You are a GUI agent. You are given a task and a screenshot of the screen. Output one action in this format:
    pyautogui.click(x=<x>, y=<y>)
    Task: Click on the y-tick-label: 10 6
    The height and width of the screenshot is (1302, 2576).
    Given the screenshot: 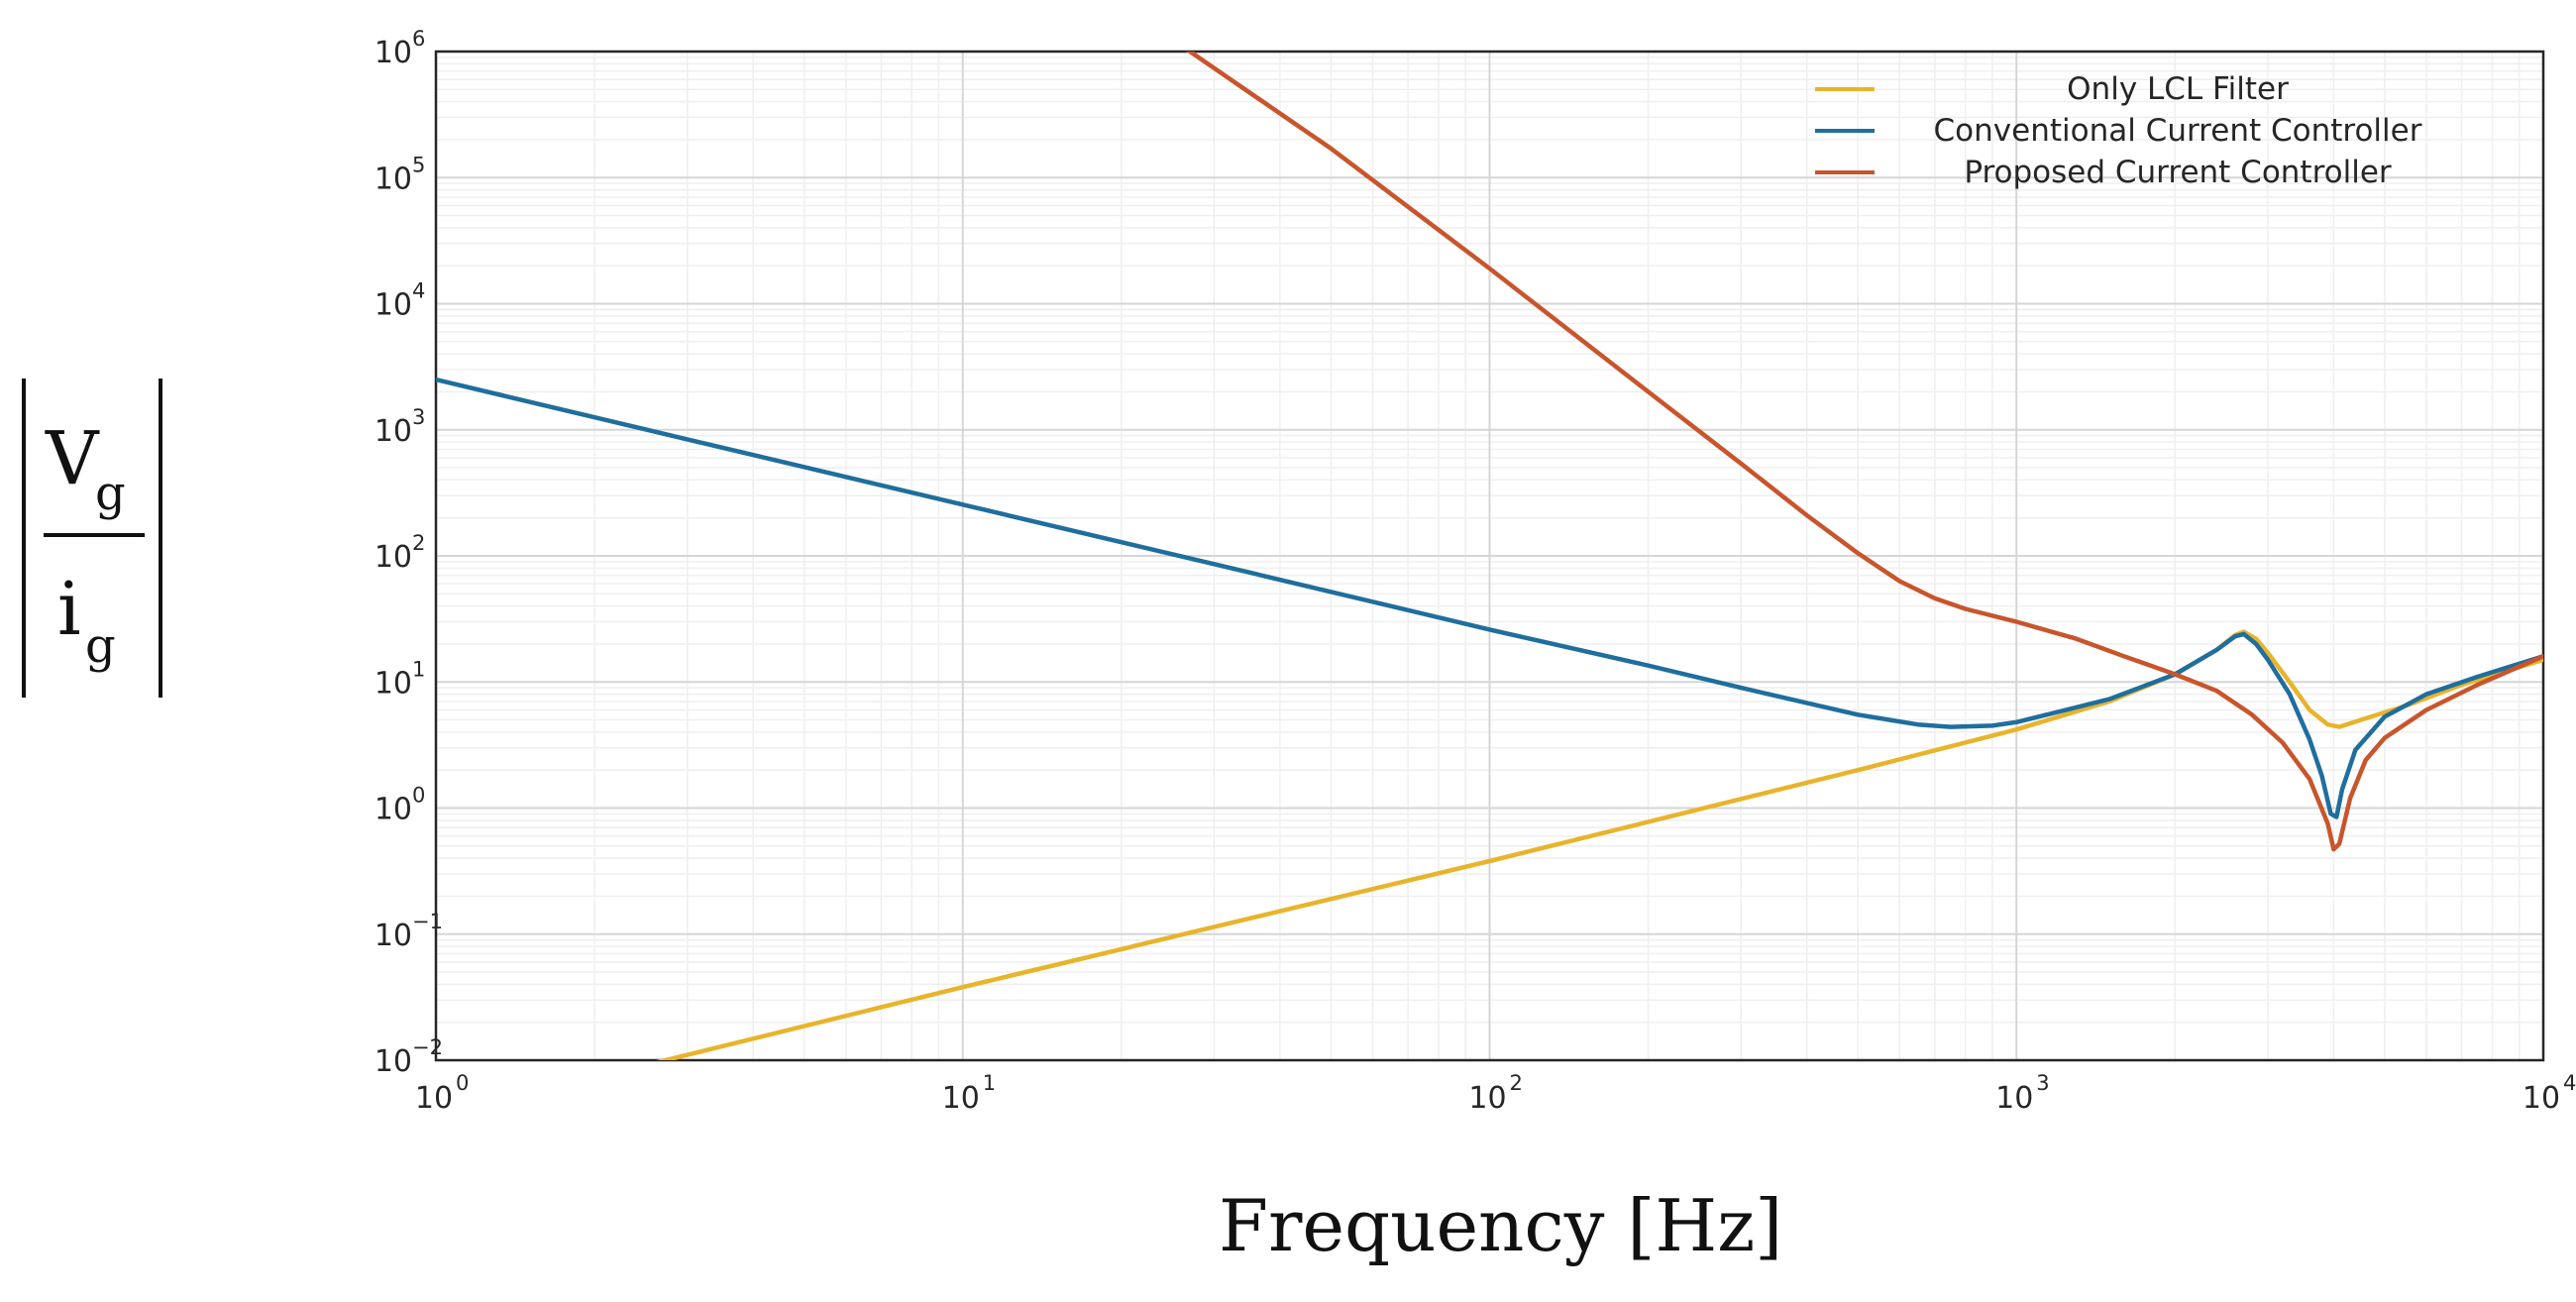 What is the action you would take?
    pyautogui.click(x=400, y=48)
    